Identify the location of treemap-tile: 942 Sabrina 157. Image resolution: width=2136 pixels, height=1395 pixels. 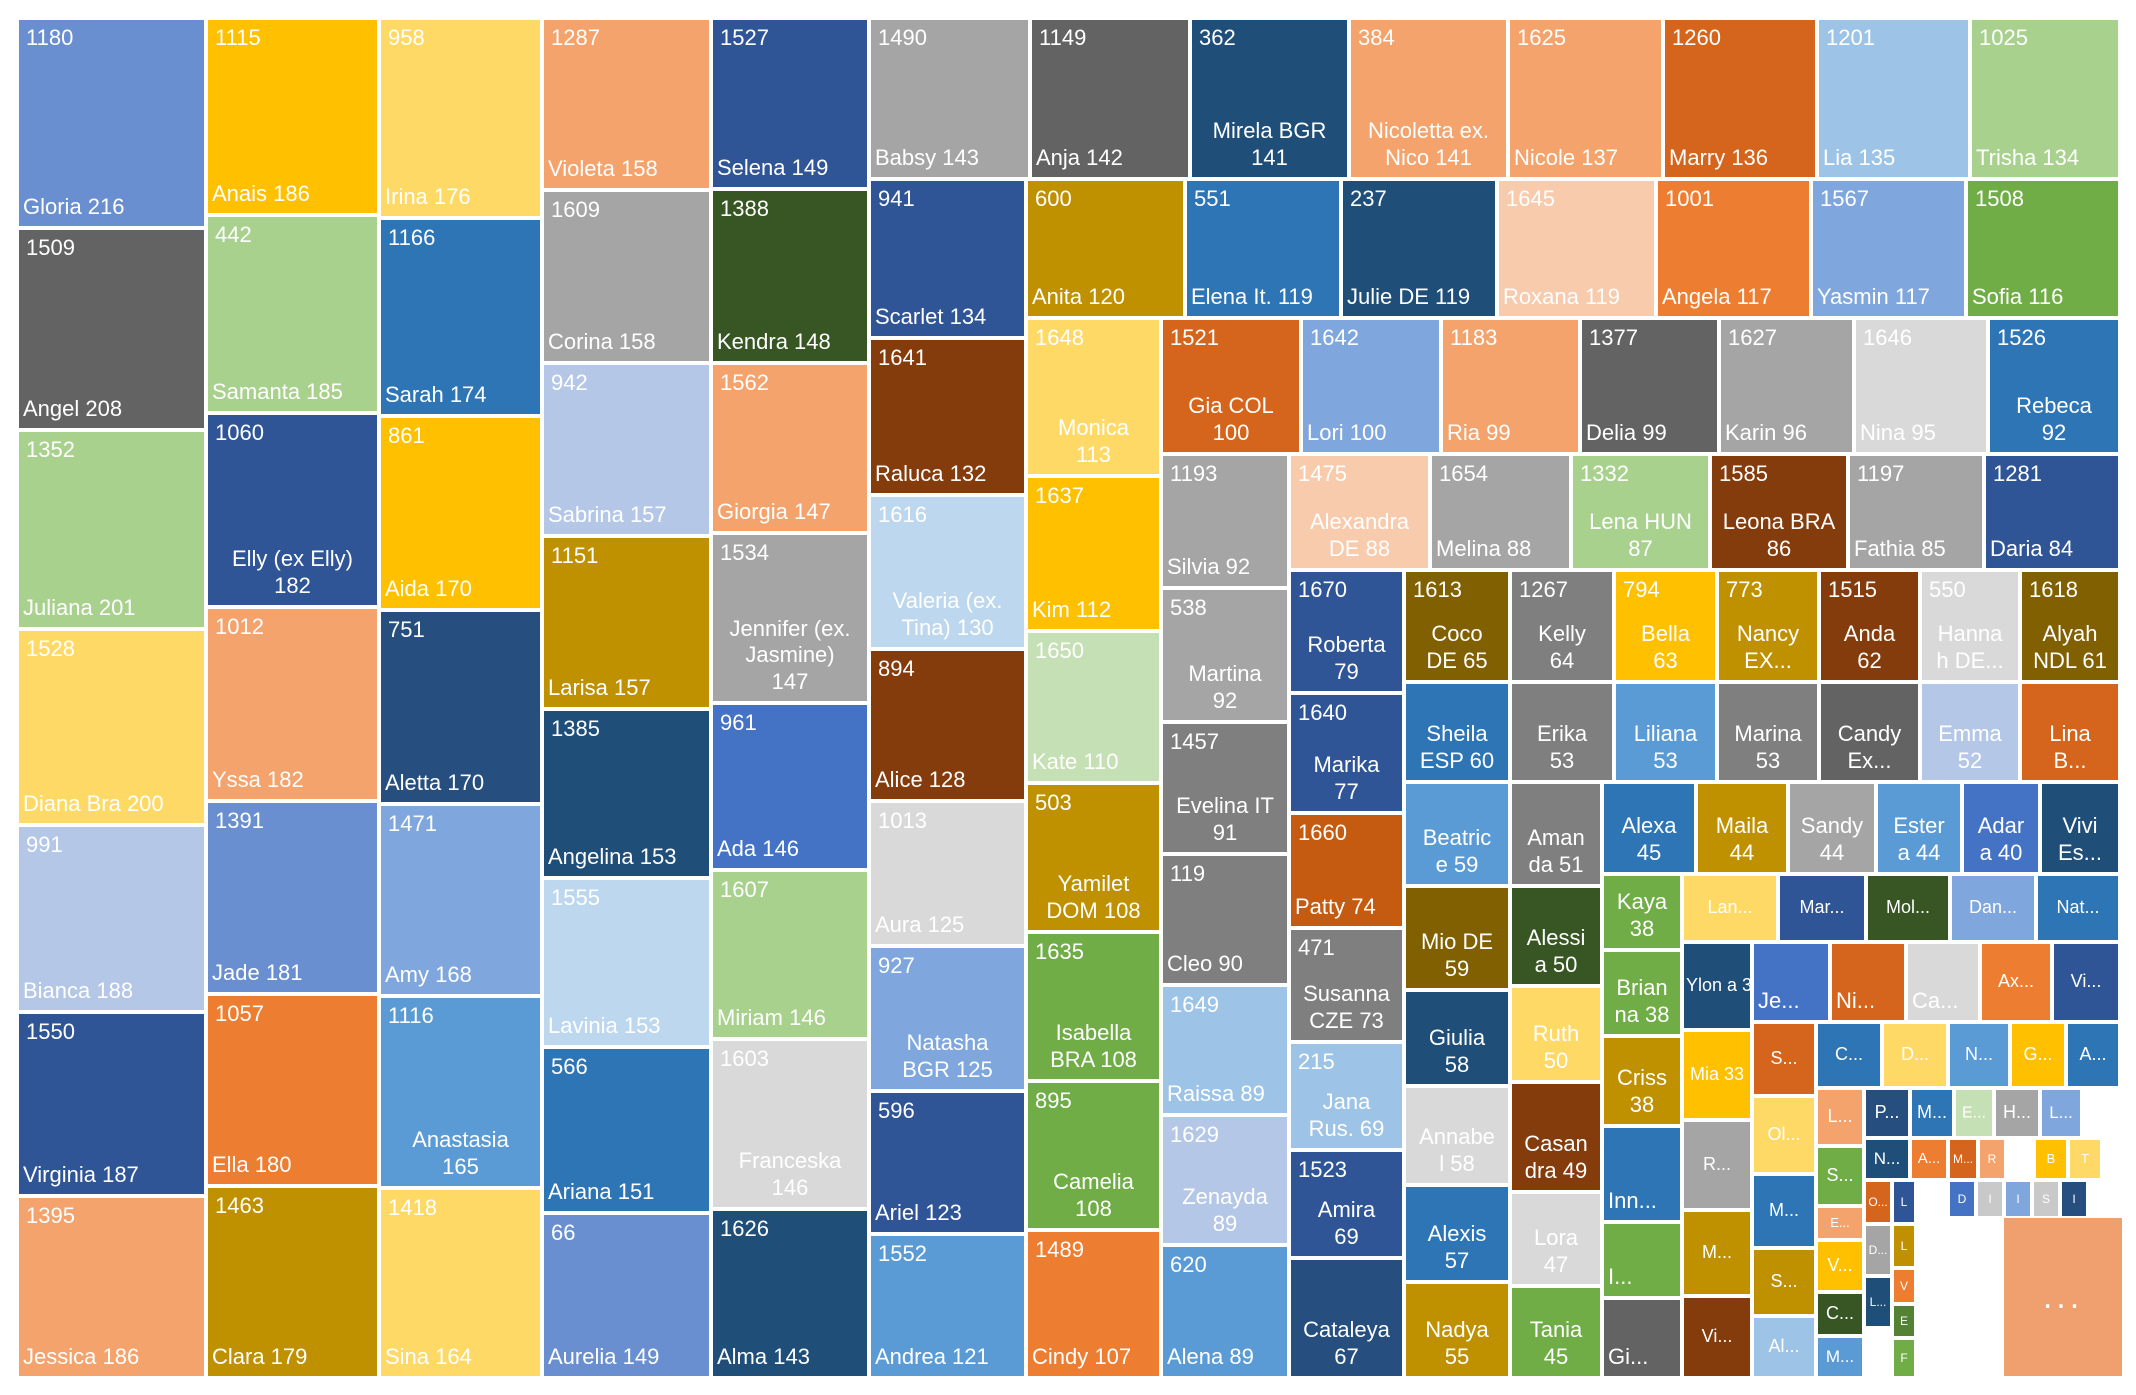
(626, 449).